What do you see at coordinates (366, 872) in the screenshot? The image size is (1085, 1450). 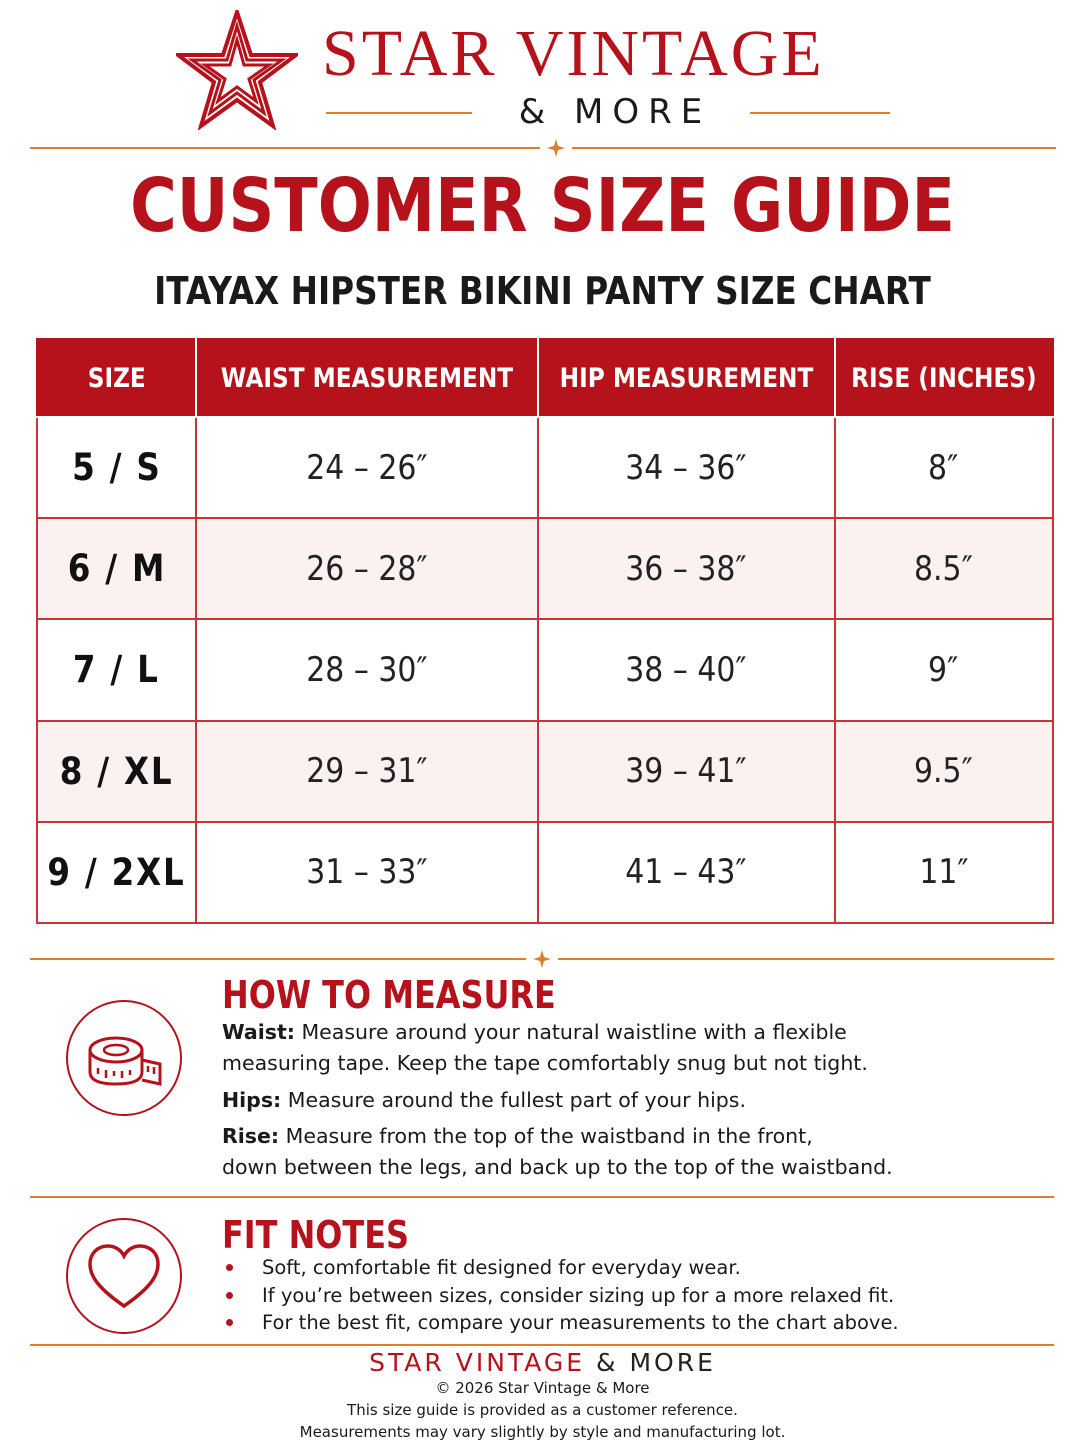 I see `waist-cell: 31 – 33″` at bounding box center [366, 872].